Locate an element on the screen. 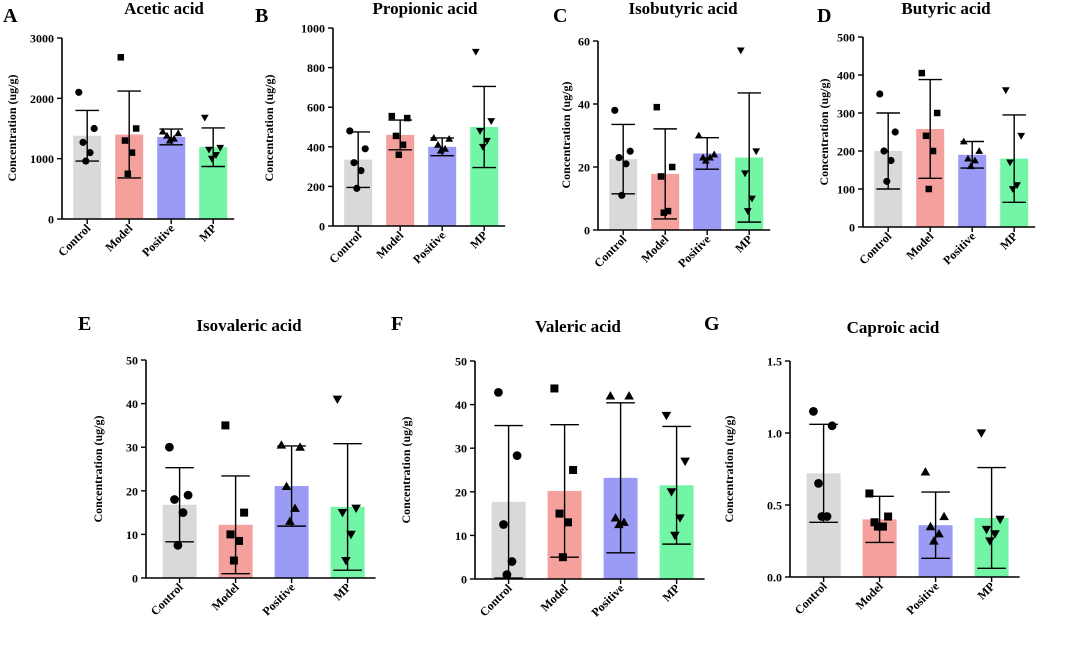  y-tick-label: 30 is located at coordinates (461, 449).